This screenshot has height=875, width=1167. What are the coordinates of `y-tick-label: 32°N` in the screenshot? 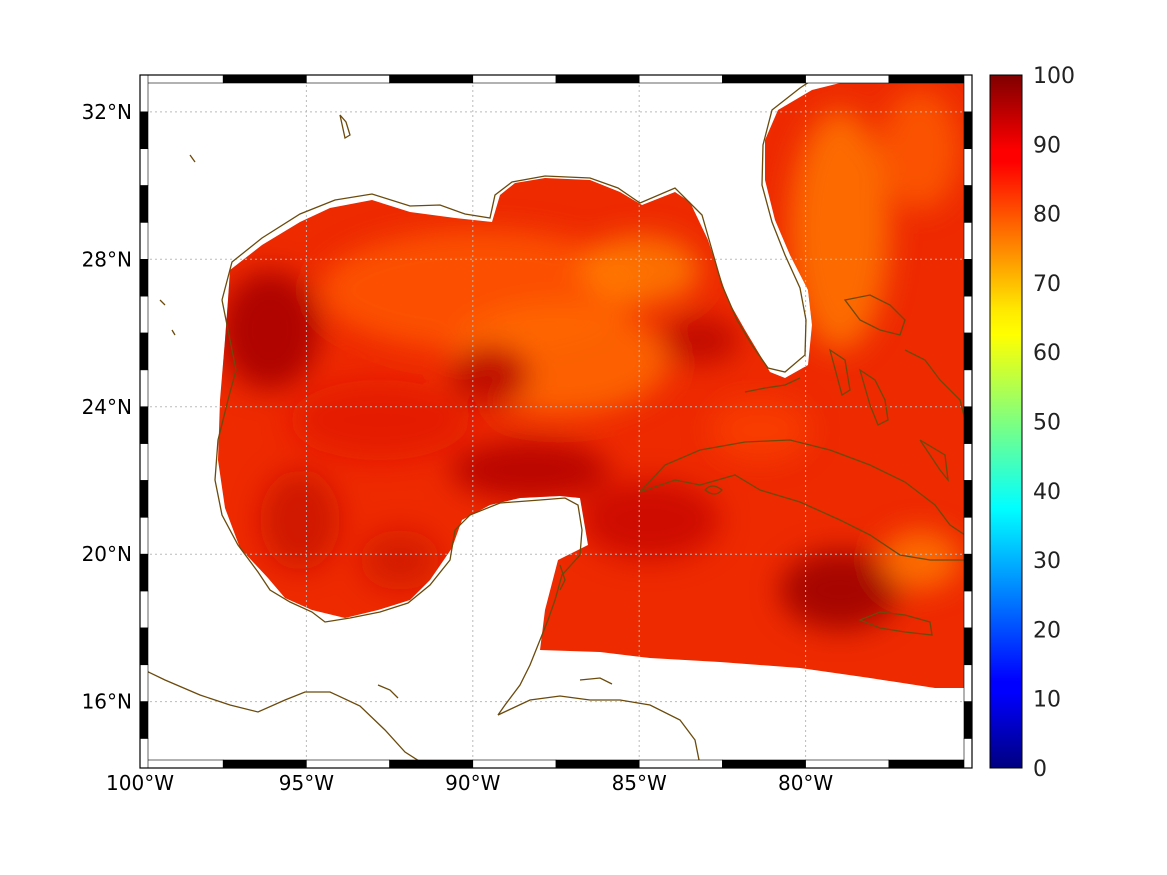 It's located at (107, 112).